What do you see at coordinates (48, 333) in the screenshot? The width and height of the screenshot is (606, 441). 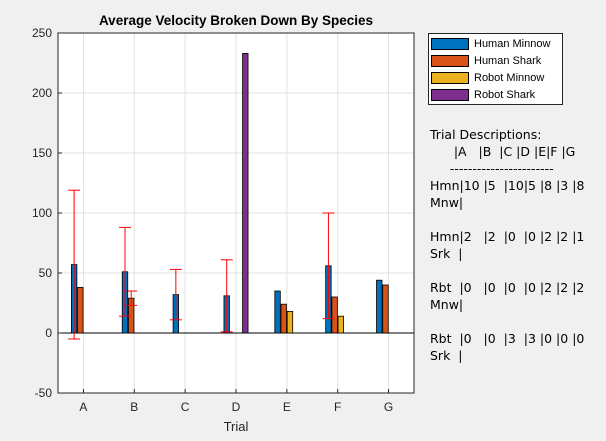 I see `y-tick-label: 0` at bounding box center [48, 333].